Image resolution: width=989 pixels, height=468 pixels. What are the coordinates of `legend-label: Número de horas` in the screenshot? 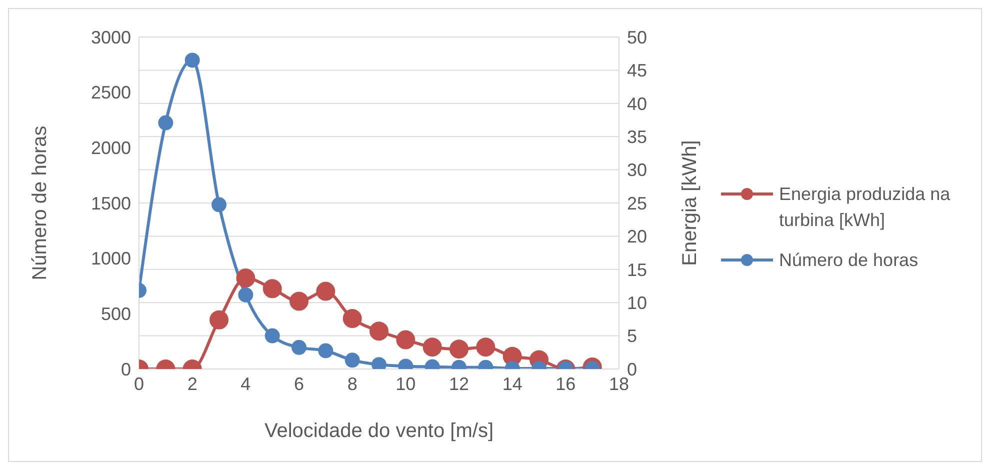 It's located at (848, 260).